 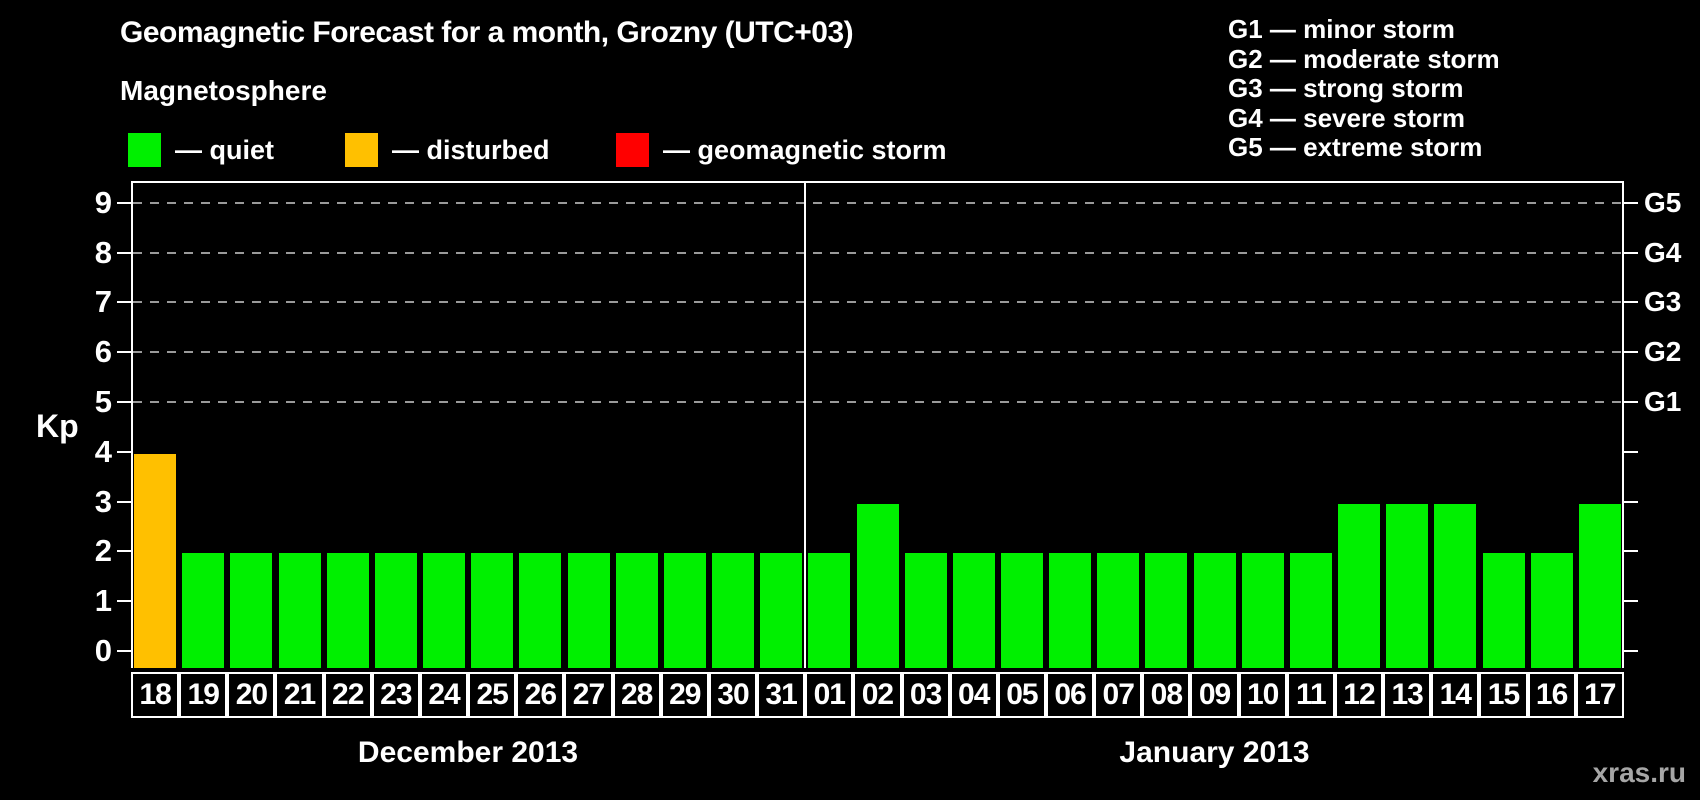 I want to click on legend-label-disturbed: — disturbed, so click(x=471, y=149).